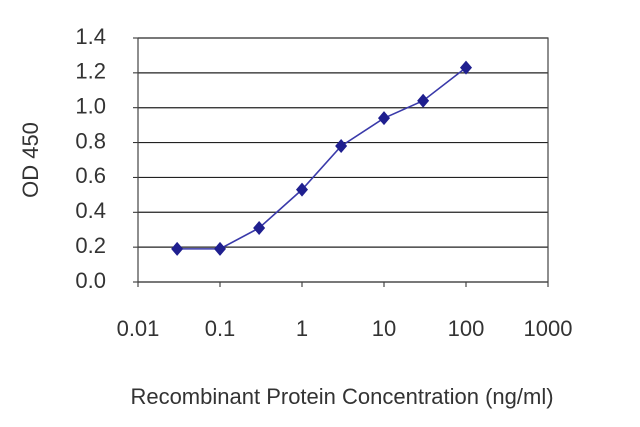 This screenshot has height=427, width=640. Describe the element at coordinates (466, 328) in the screenshot. I see `x-tick-label: 100` at that location.